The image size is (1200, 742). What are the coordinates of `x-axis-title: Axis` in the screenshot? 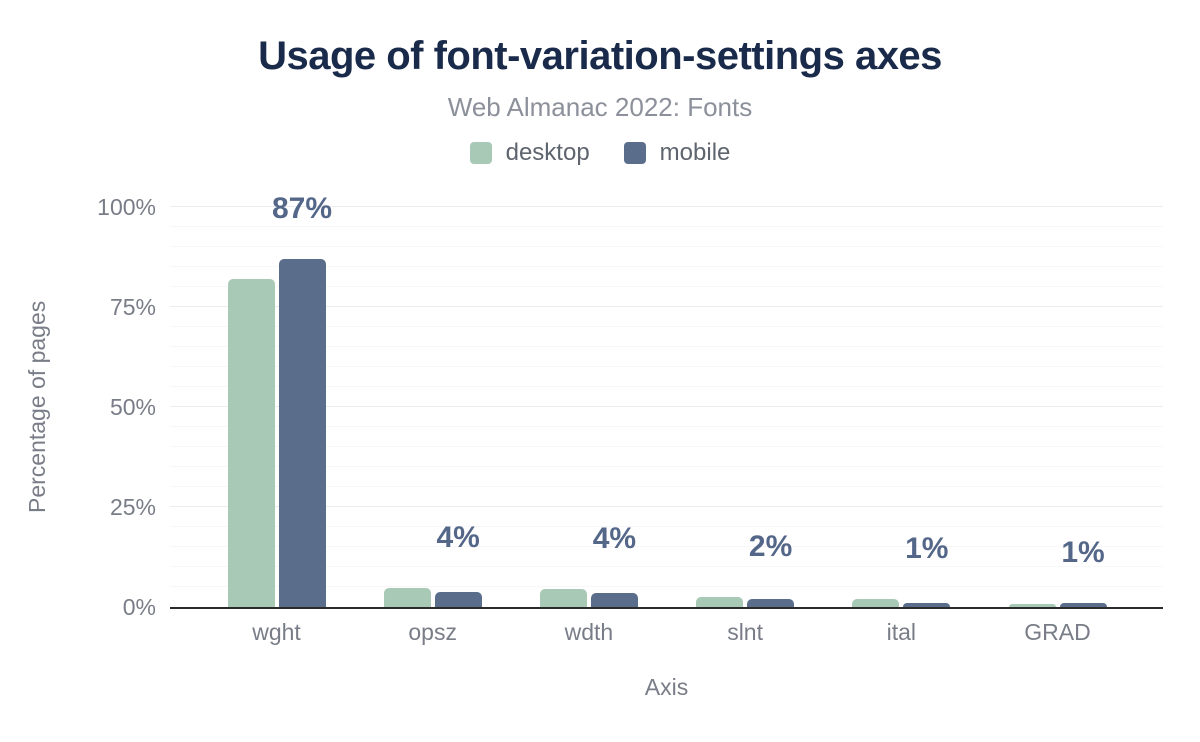 It's located at (666, 687).